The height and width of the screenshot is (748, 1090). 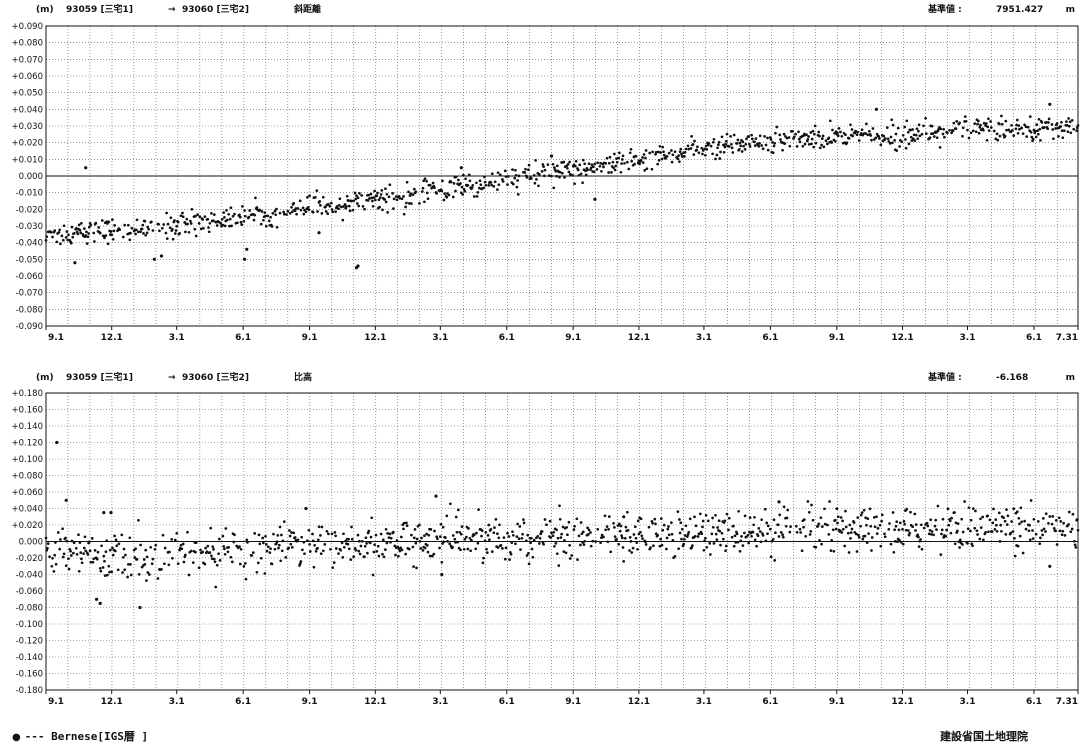 I want to click on x-tick-label: 12.1, so click(x=639, y=702).